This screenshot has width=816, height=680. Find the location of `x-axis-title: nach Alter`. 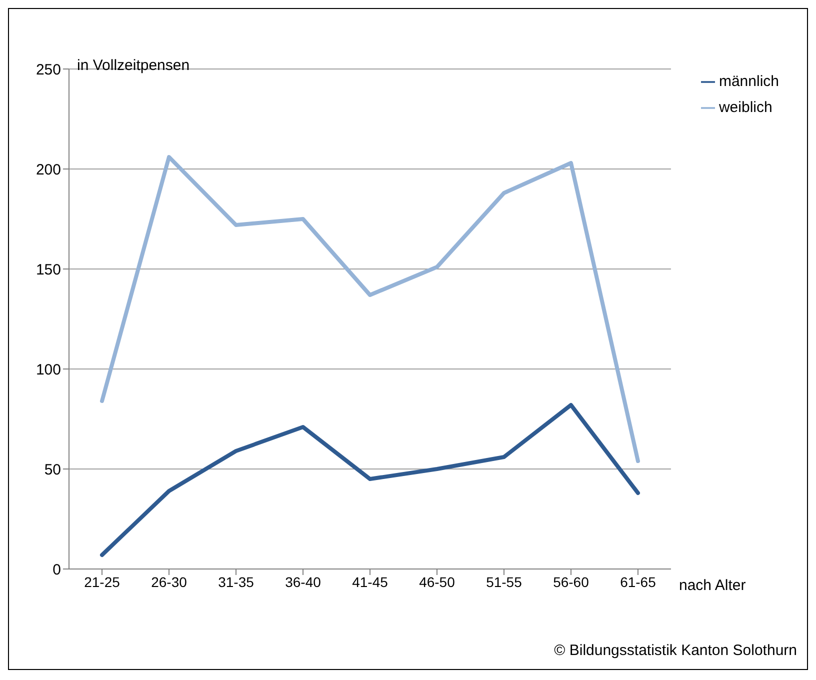

x-axis-title: nach Alter is located at coordinates (712, 585).